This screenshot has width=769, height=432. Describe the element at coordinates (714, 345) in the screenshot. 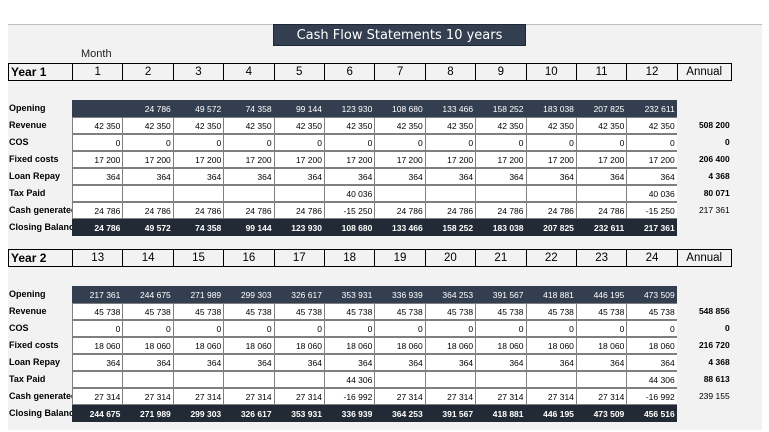

I see `fixed-annual-total: 216 720` at that location.